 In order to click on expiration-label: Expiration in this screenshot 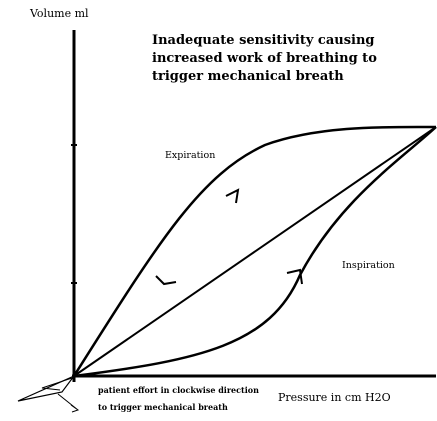, I will do `click(190, 155)`.